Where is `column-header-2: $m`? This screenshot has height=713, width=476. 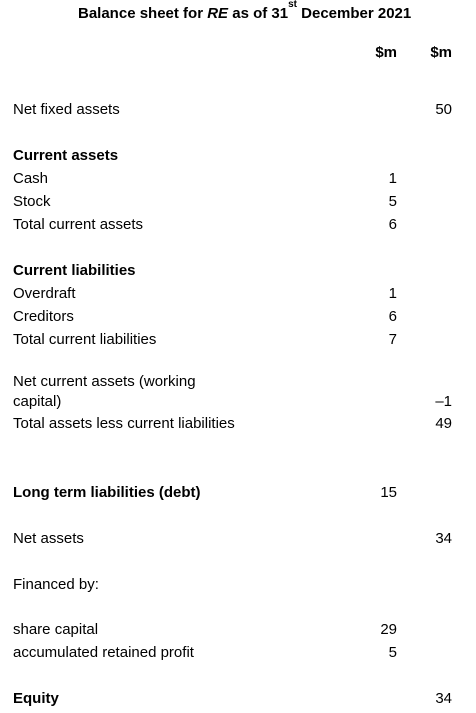 column-header-2: $m is located at coordinates (441, 52).